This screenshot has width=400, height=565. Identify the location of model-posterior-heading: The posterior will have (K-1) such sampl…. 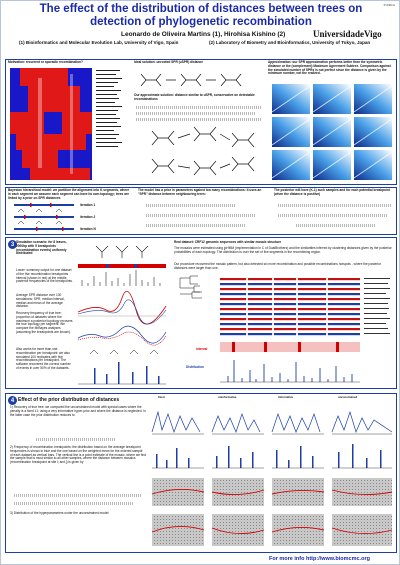
(332, 192).